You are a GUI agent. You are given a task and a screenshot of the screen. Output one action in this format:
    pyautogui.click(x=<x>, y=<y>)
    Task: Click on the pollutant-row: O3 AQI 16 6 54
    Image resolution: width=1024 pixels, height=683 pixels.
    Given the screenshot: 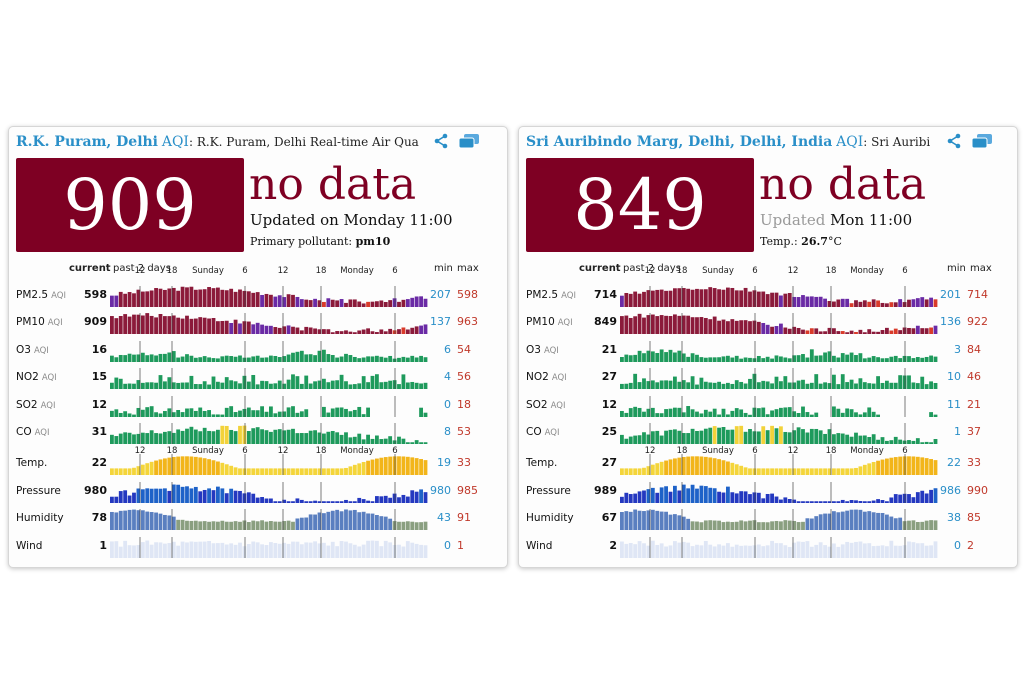 What is the action you would take?
    pyautogui.click(x=258, y=350)
    